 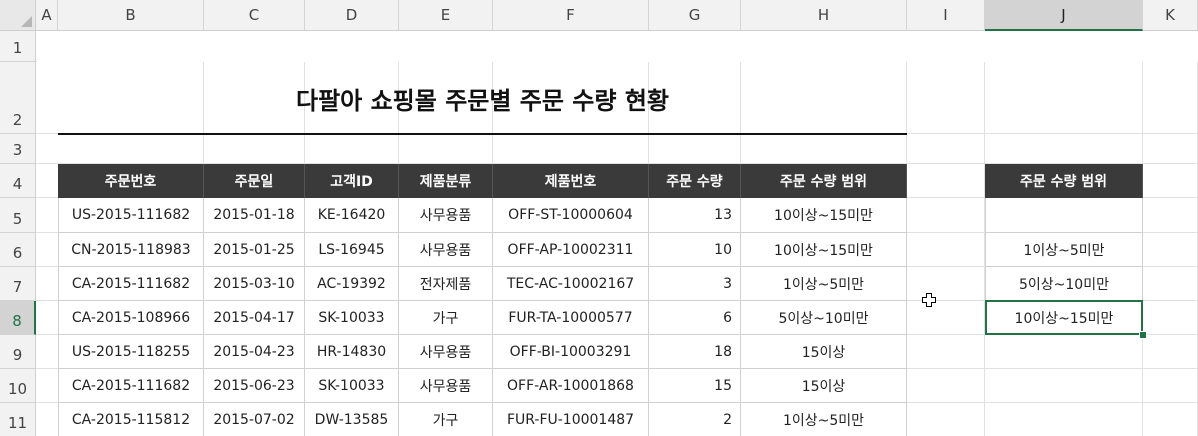 What do you see at coordinates (571, 318) in the screenshot?
I see `table-cell: FUR-TA-10000577` at bounding box center [571, 318].